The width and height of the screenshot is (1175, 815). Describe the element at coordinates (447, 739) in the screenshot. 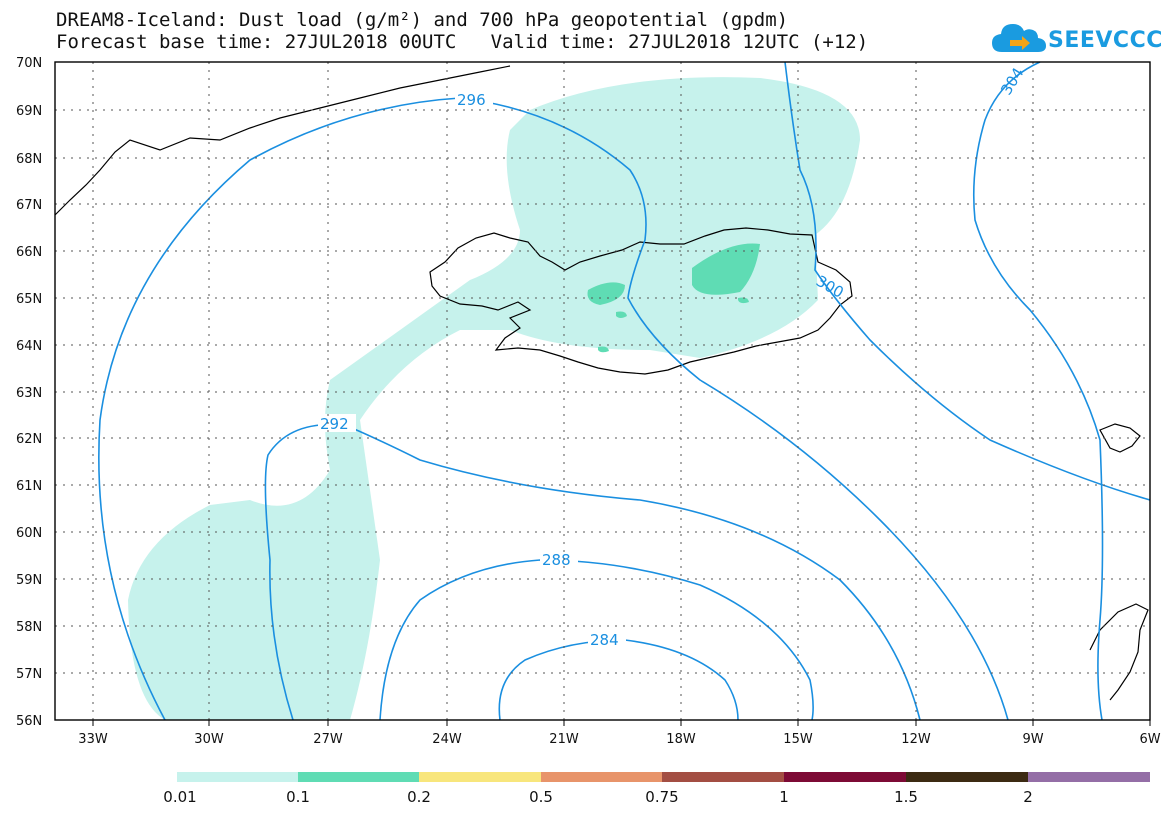

I see `lon-label: 24W` at that location.